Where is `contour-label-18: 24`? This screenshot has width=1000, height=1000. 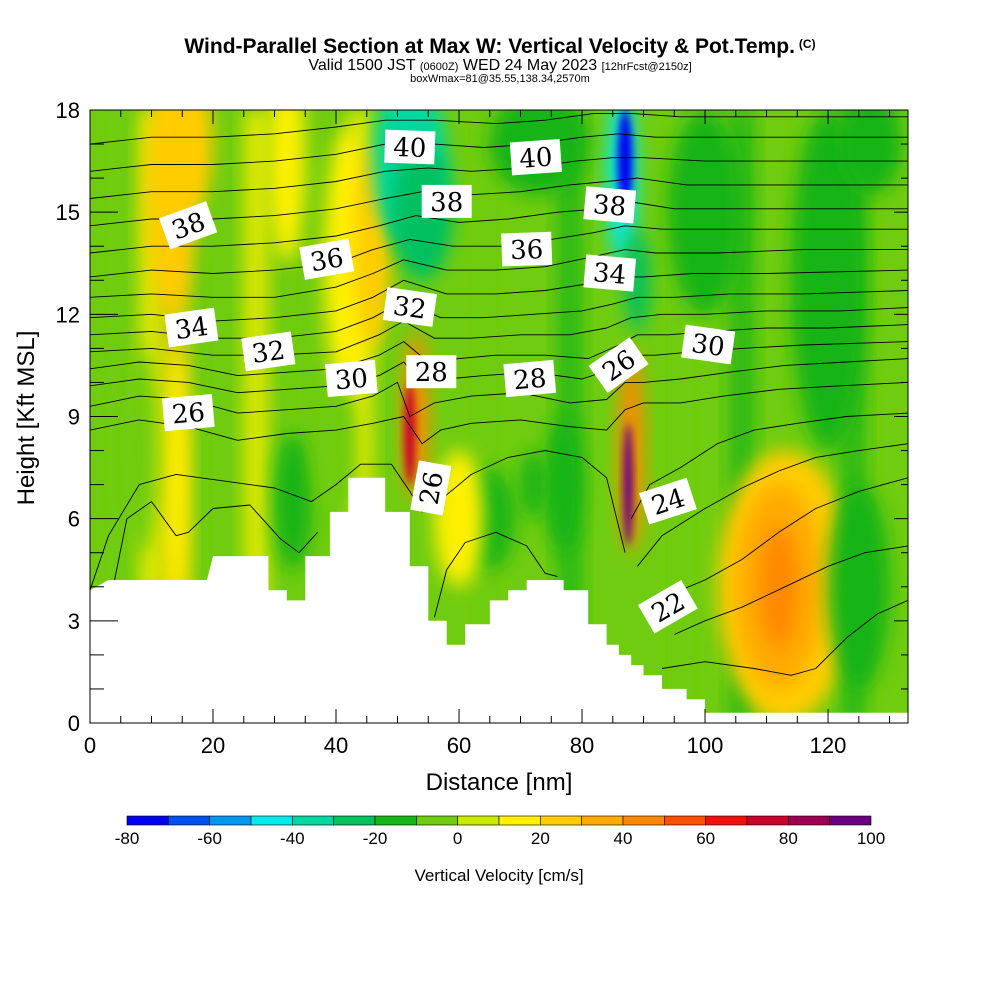
contour-label-18: 24 is located at coordinates (668, 501).